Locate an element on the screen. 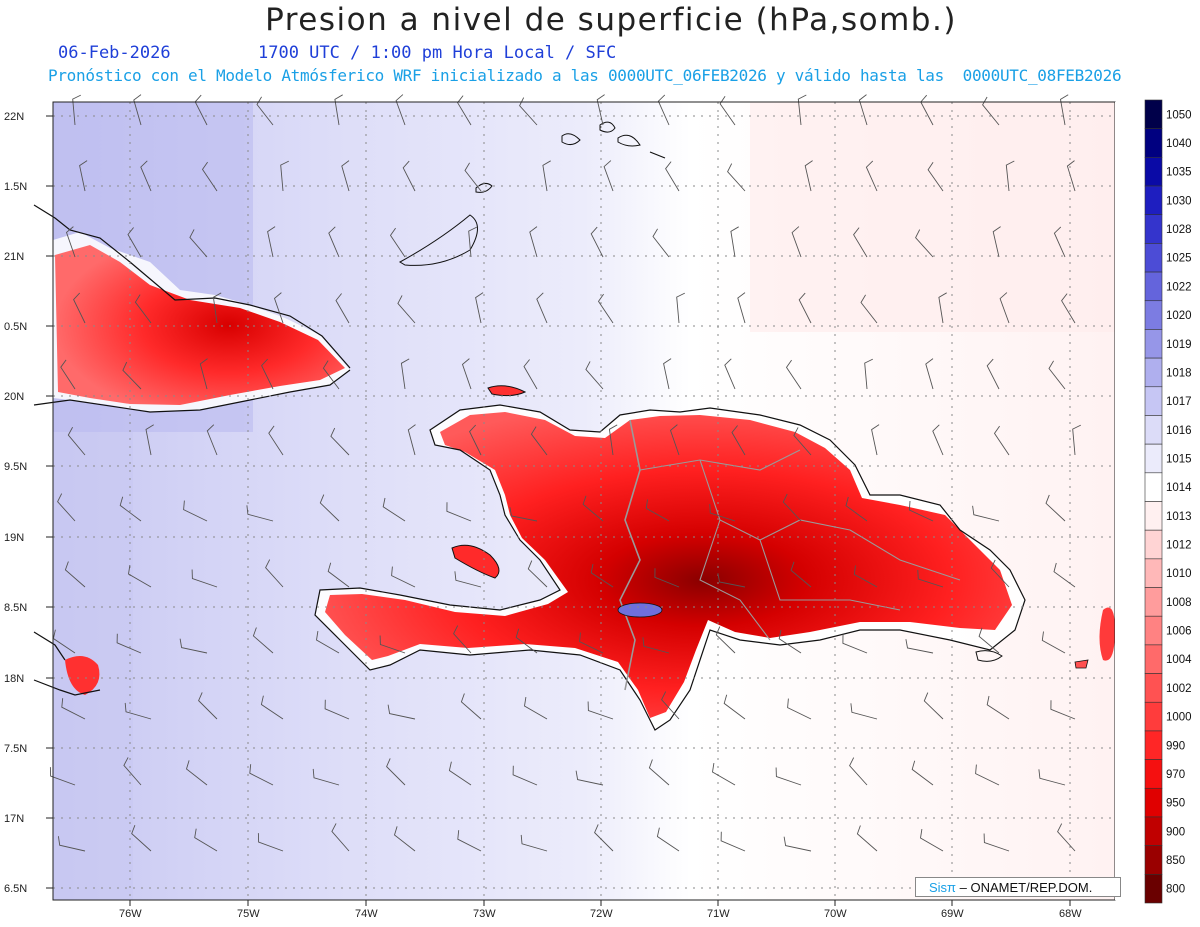 This screenshot has width=1200, height=927. cuba-landmass is located at coordinates (192, 308).